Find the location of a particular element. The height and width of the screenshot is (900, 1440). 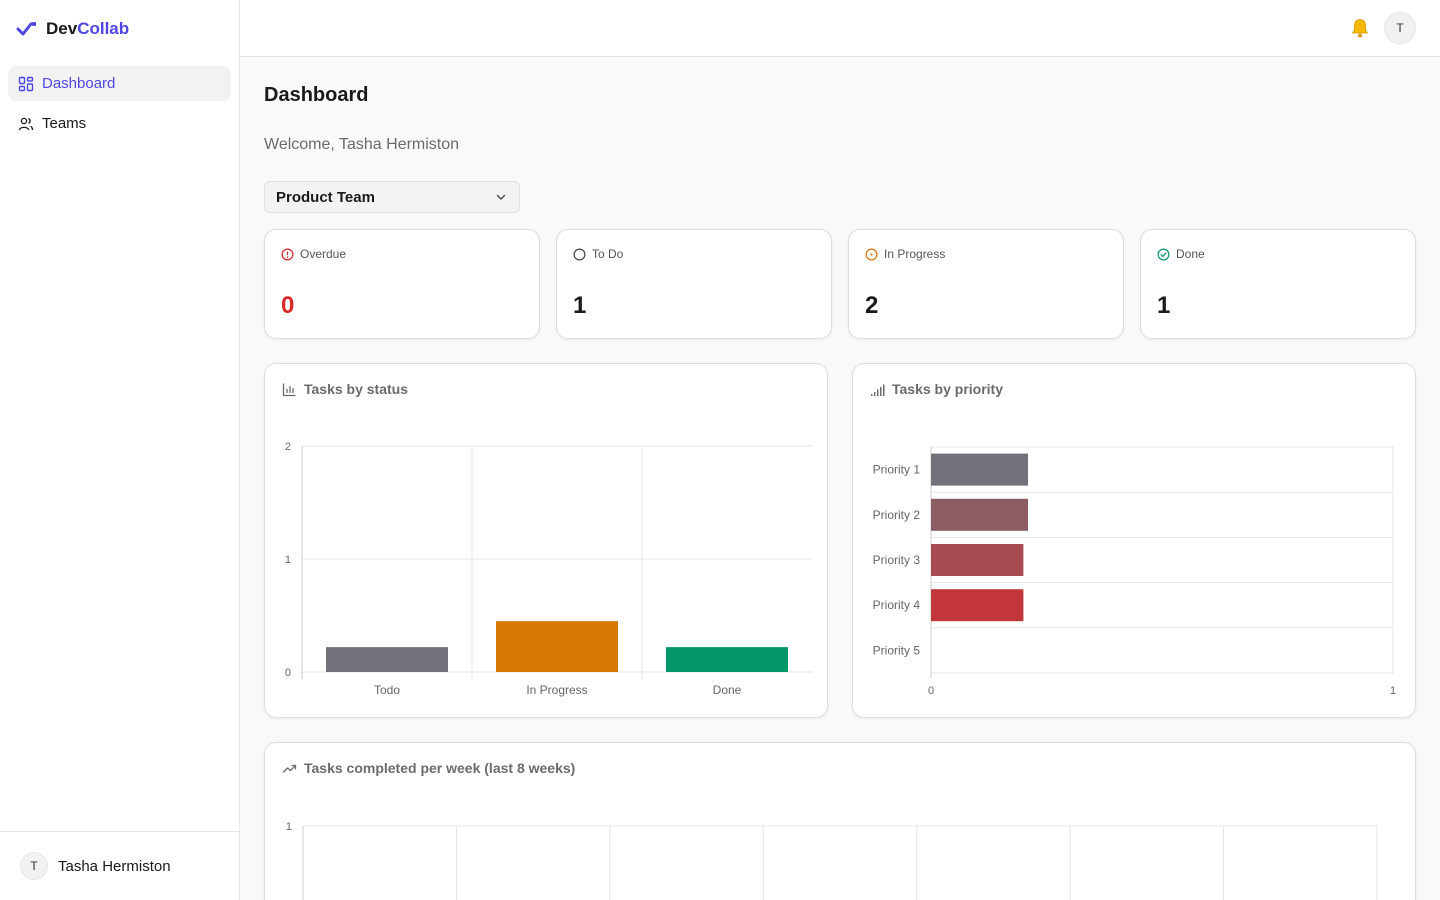

weekly-line-chart: 1 is located at coordinates (832, 860).